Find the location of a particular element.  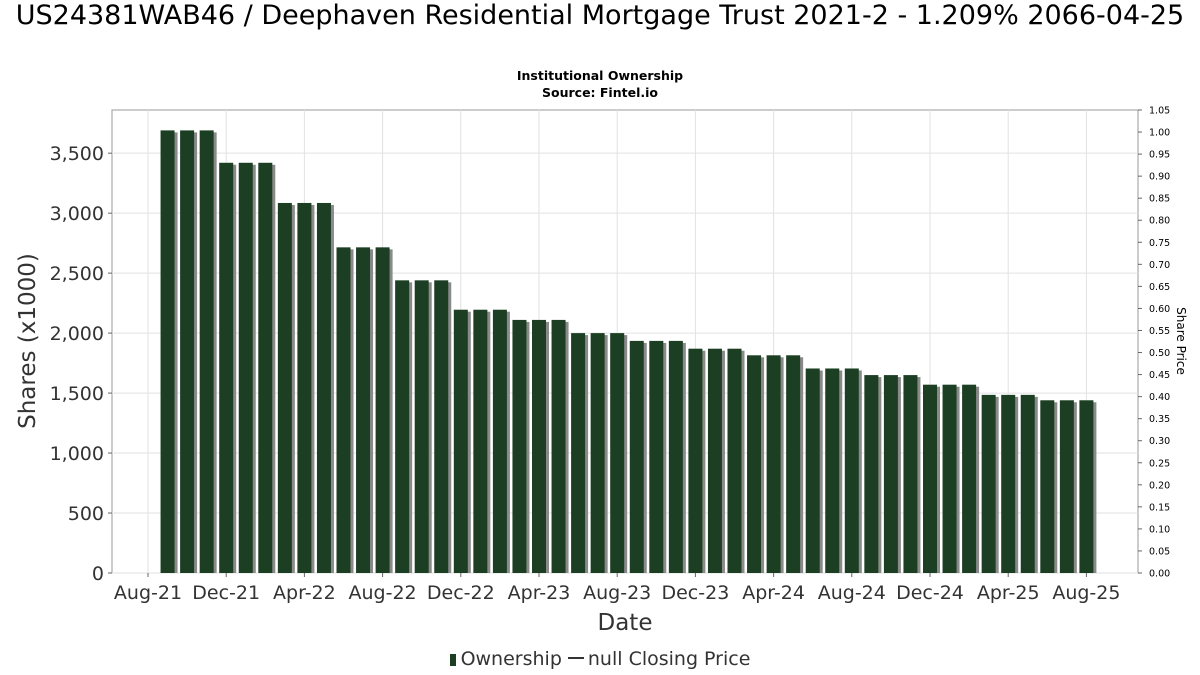

y-tick-label: 3,000 is located at coordinates (77, 214).